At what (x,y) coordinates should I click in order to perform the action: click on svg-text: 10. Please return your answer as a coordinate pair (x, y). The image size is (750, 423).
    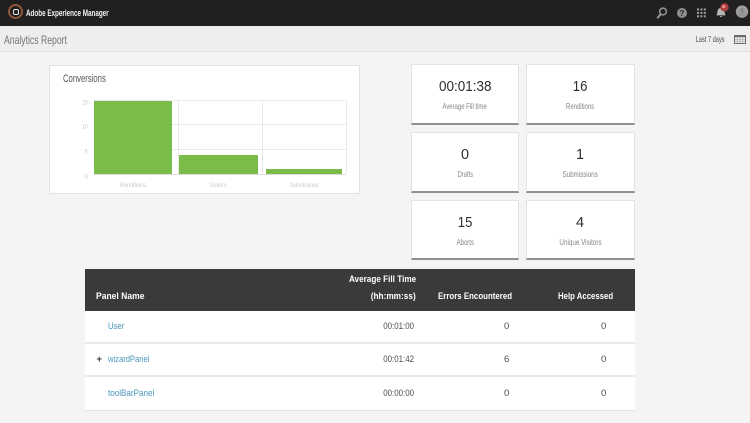
    Looking at the image, I should click on (85, 128).